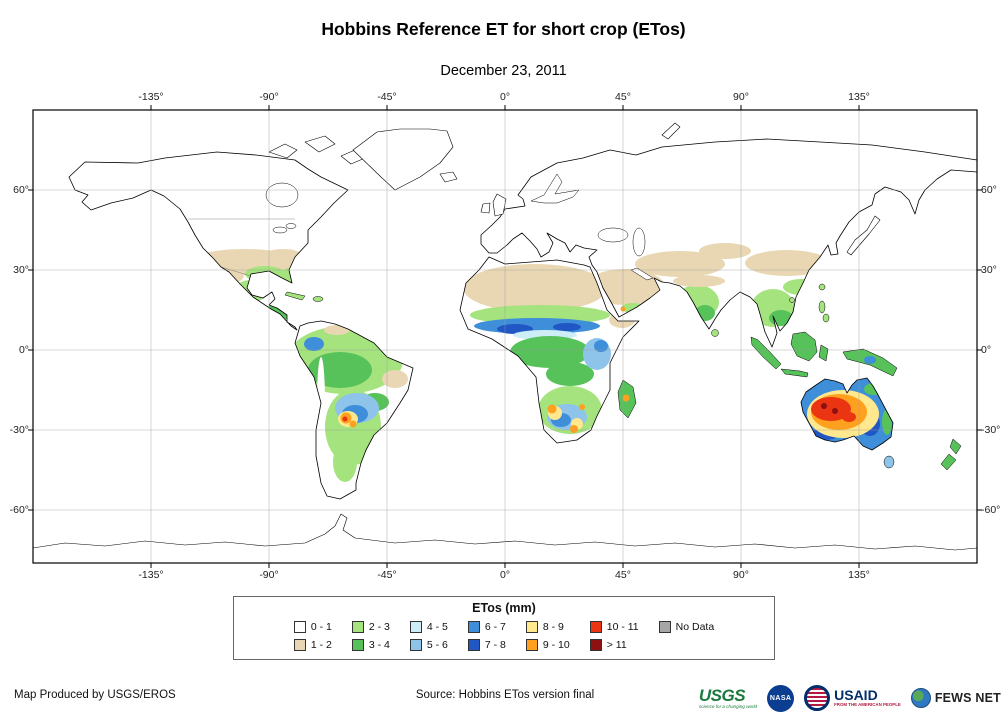 This screenshot has width=1007, height=720. I want to click on produced-by-text: Map Produced by USGS/EROS, so click(95, 695).